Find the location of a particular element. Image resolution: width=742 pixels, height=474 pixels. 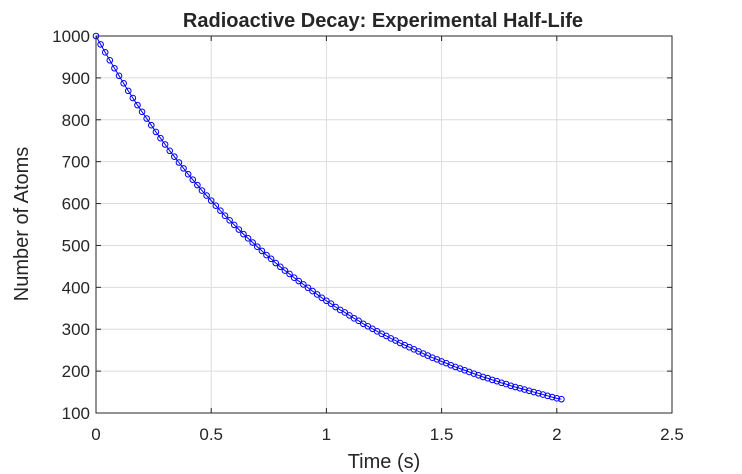

y-tick-label: 1000 is located at coordinates (71, 36).